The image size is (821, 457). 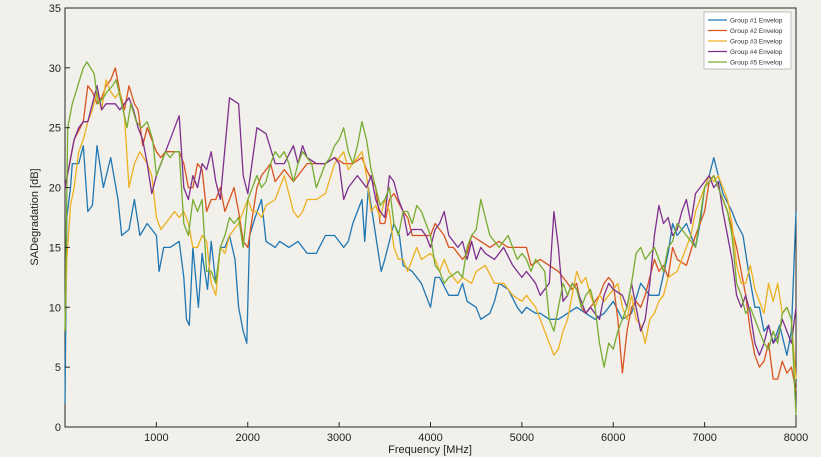 What do you see at coordinates (756, 20) in the screenshot?
I see `legend-label: Group #1 Envelop` at bounding box center [756, 20].